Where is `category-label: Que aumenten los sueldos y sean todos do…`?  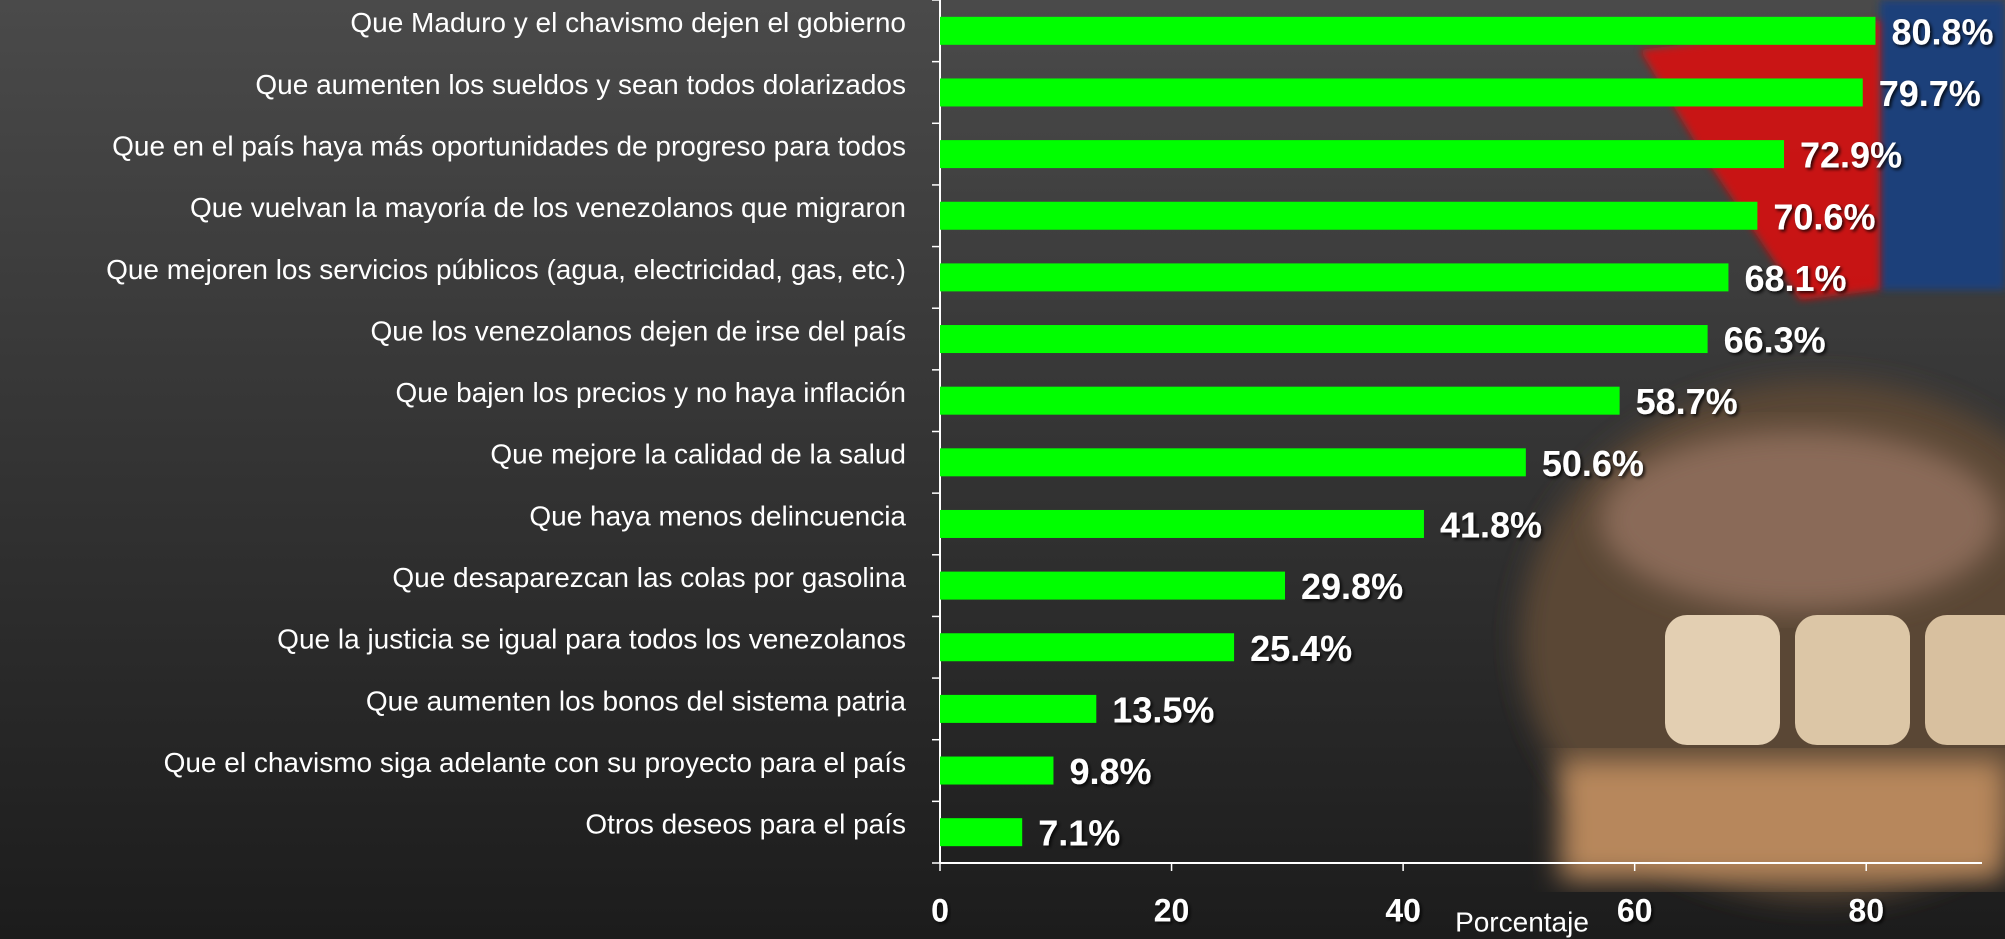 category-label: Que aumenten los sueldos y sean todos do… is located at coordinates (580, 84).